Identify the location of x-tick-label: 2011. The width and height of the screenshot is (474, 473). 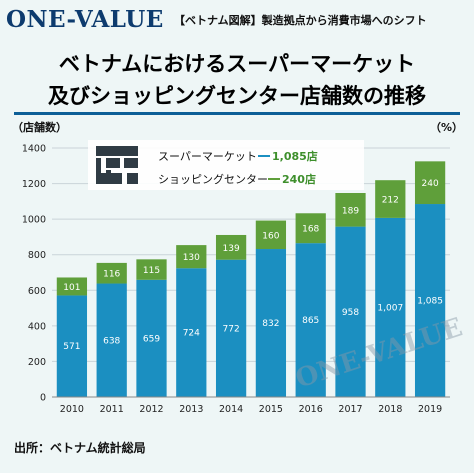
(112, 409).